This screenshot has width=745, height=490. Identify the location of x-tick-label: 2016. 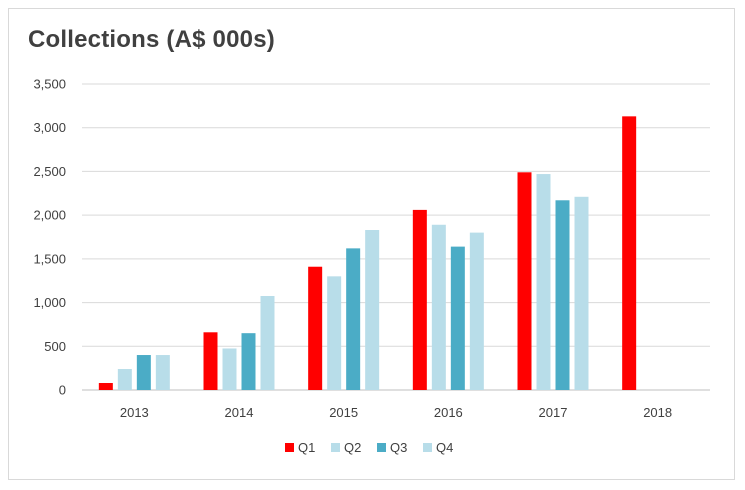
(448, 412).